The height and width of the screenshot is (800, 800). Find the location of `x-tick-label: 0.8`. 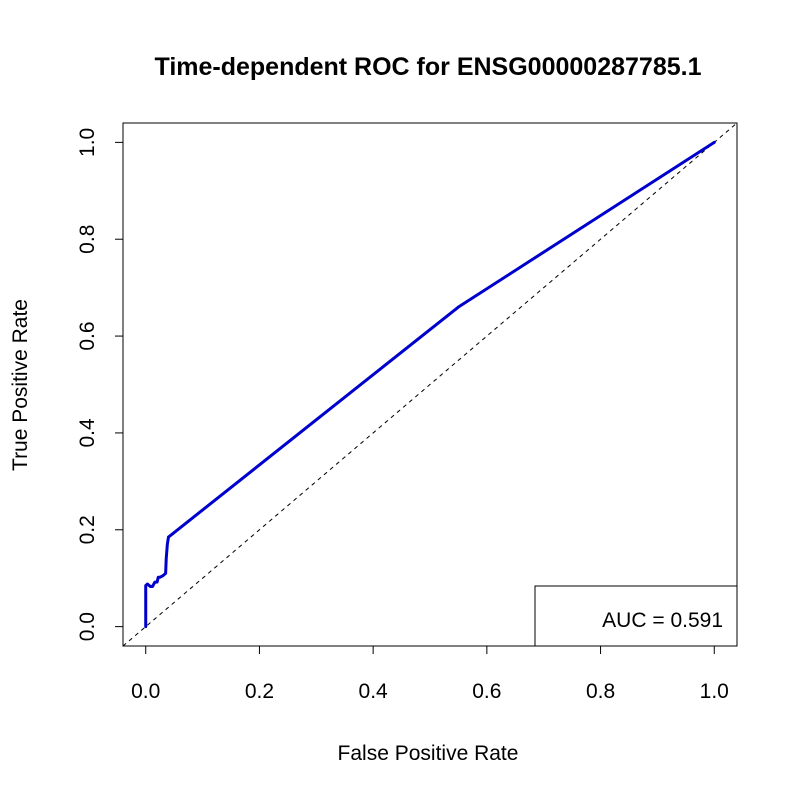

x-tick-label: 0.8 is located at coordinates (600, 691).